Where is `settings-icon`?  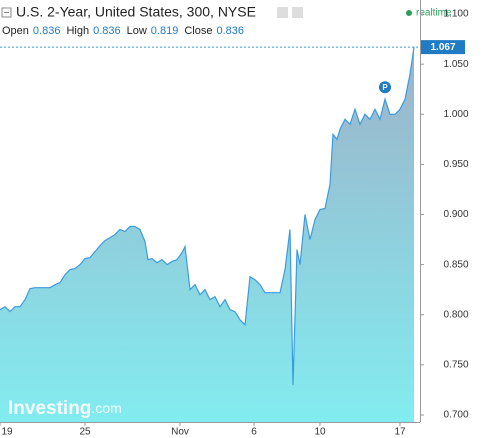
settings-icon is located at coordinates (282, 12).